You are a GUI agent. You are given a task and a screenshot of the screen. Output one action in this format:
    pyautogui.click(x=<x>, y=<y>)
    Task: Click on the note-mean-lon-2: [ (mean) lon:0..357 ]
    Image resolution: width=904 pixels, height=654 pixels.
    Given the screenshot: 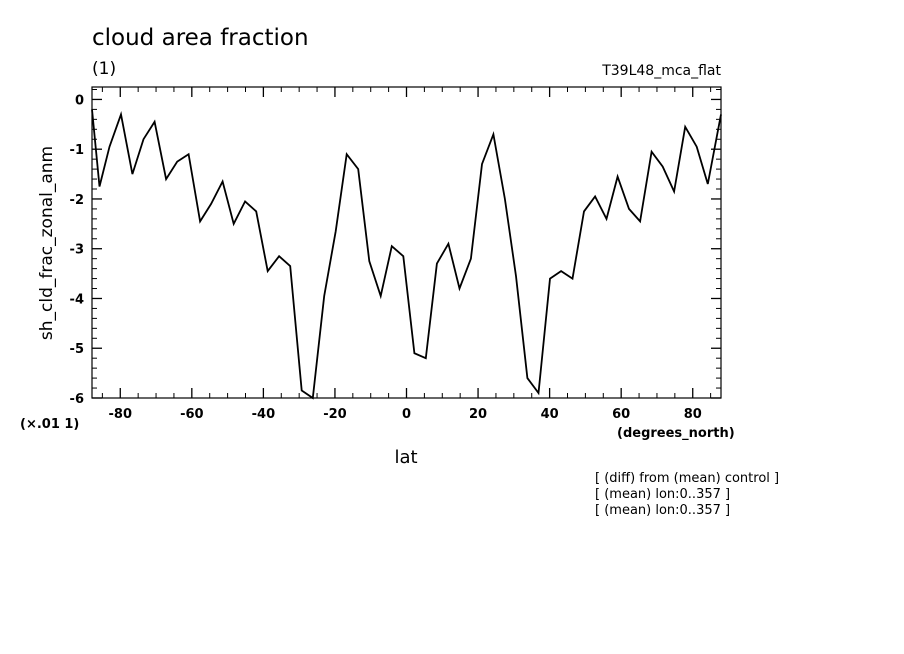 What is the action you would take?
    pyautogui.click(x=662, y=510)
    